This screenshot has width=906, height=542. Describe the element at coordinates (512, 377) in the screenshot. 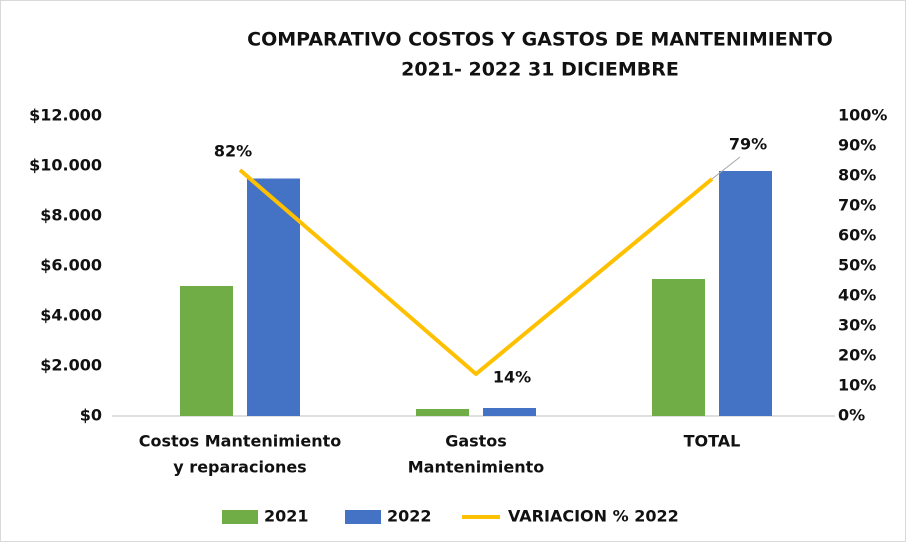

I see `data-label: 14%` at that location.